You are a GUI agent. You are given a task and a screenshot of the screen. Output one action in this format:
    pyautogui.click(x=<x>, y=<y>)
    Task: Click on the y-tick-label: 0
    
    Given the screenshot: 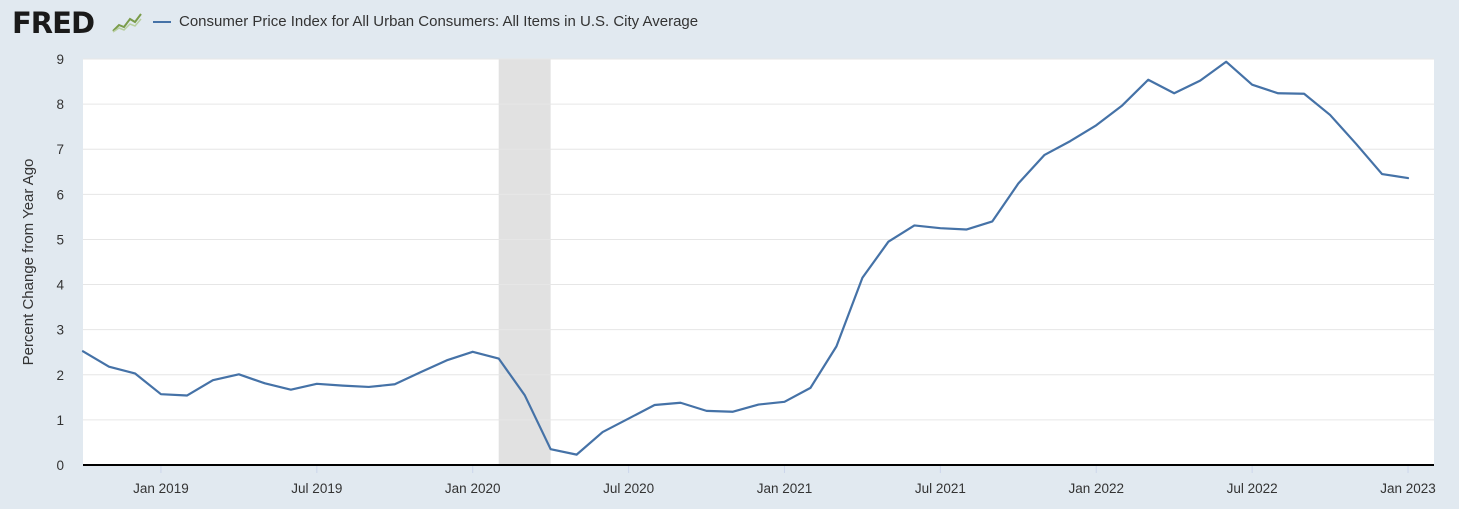 What is the action you would take?
    pyautogui.click(x=60, y=465)
    